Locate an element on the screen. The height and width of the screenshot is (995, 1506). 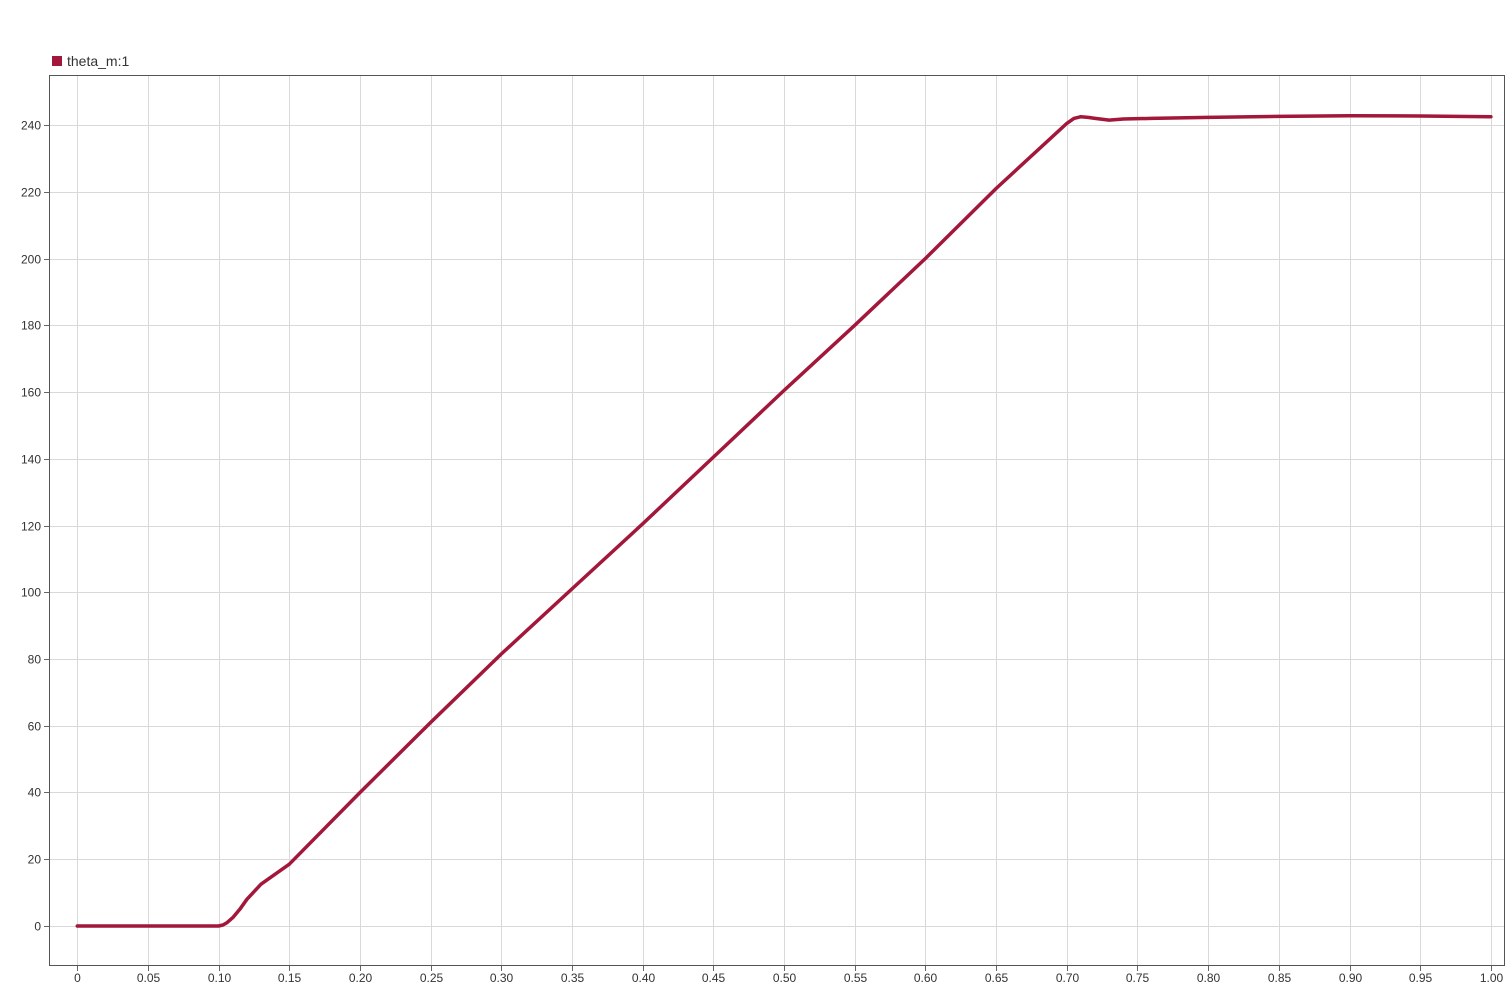
y-tick-label: 240 is located at coordinates (31, 126).